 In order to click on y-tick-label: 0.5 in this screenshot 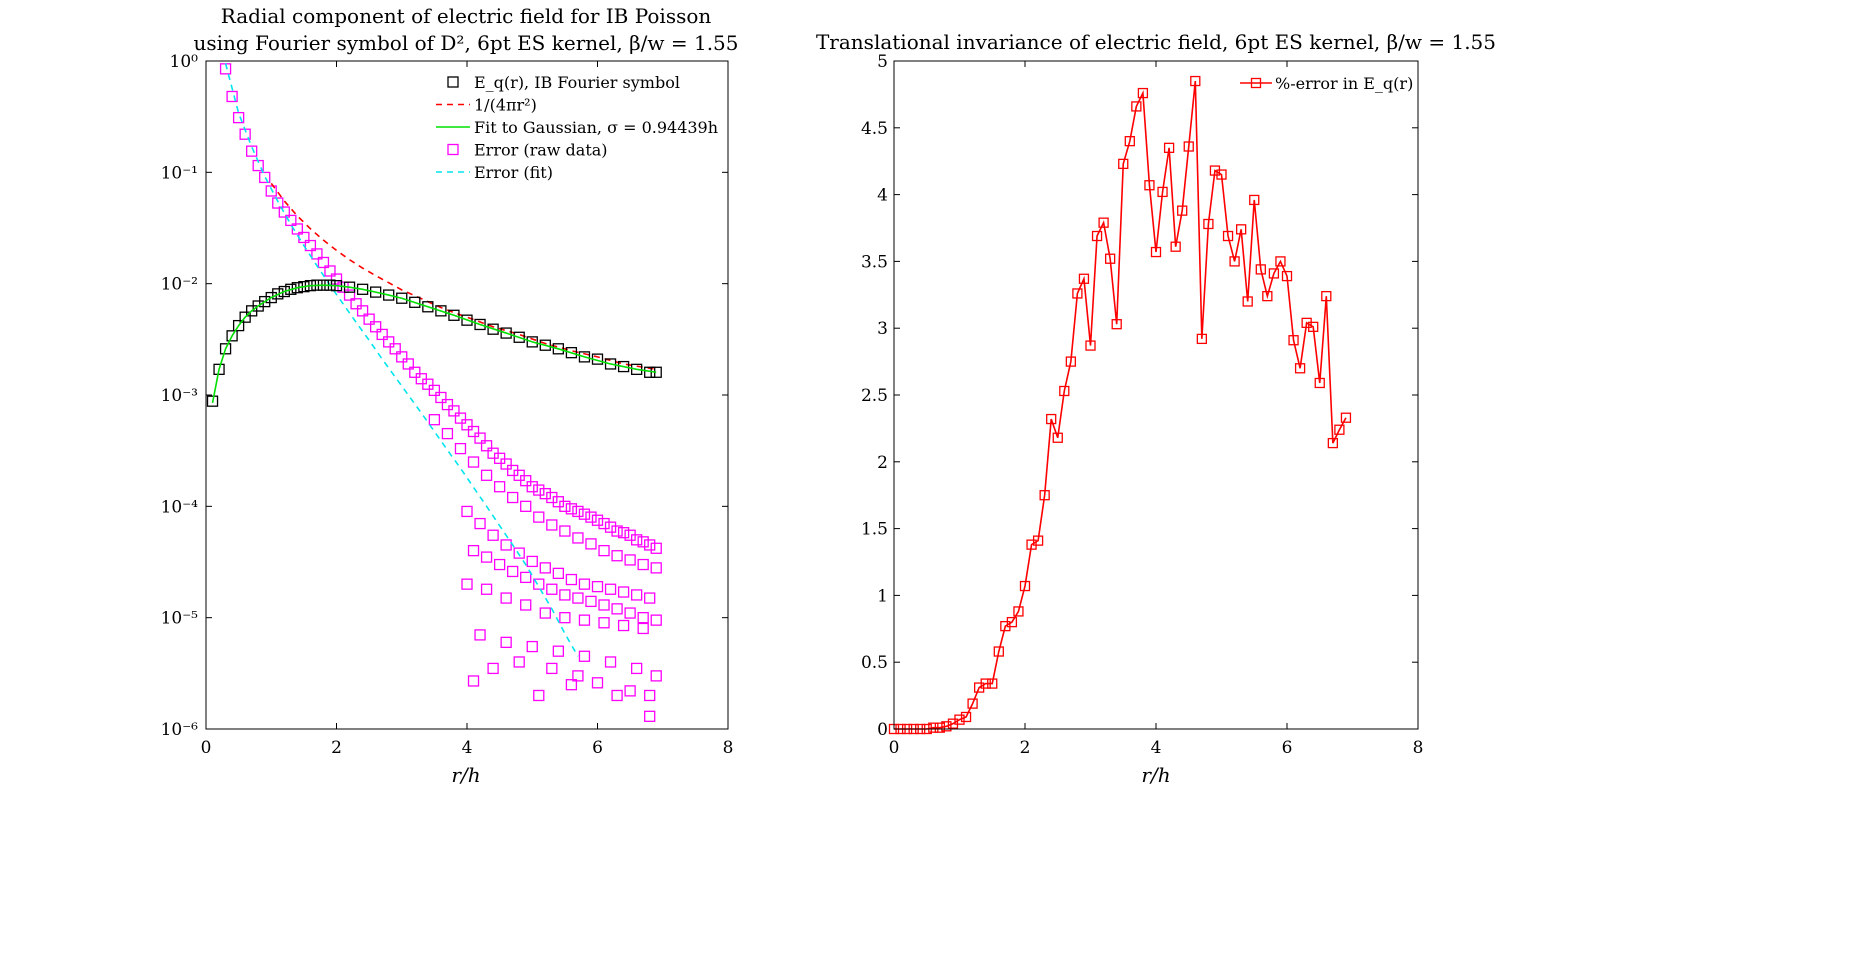, I will do `click(874, 663)`.